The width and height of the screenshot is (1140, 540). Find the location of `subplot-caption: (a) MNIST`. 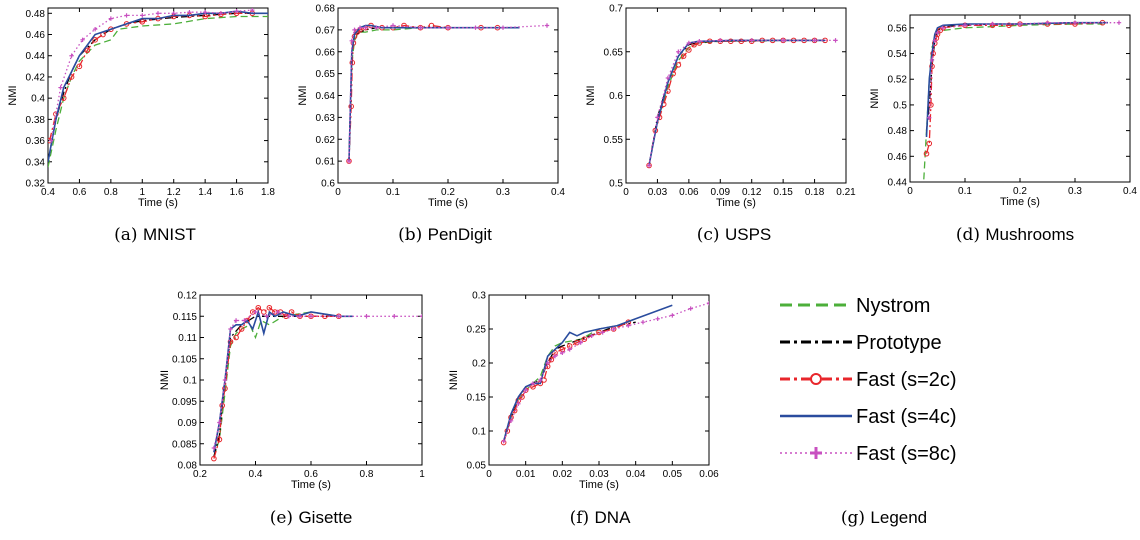

subplot-caption: (a) MNIST is located at coordinates (155, 235).